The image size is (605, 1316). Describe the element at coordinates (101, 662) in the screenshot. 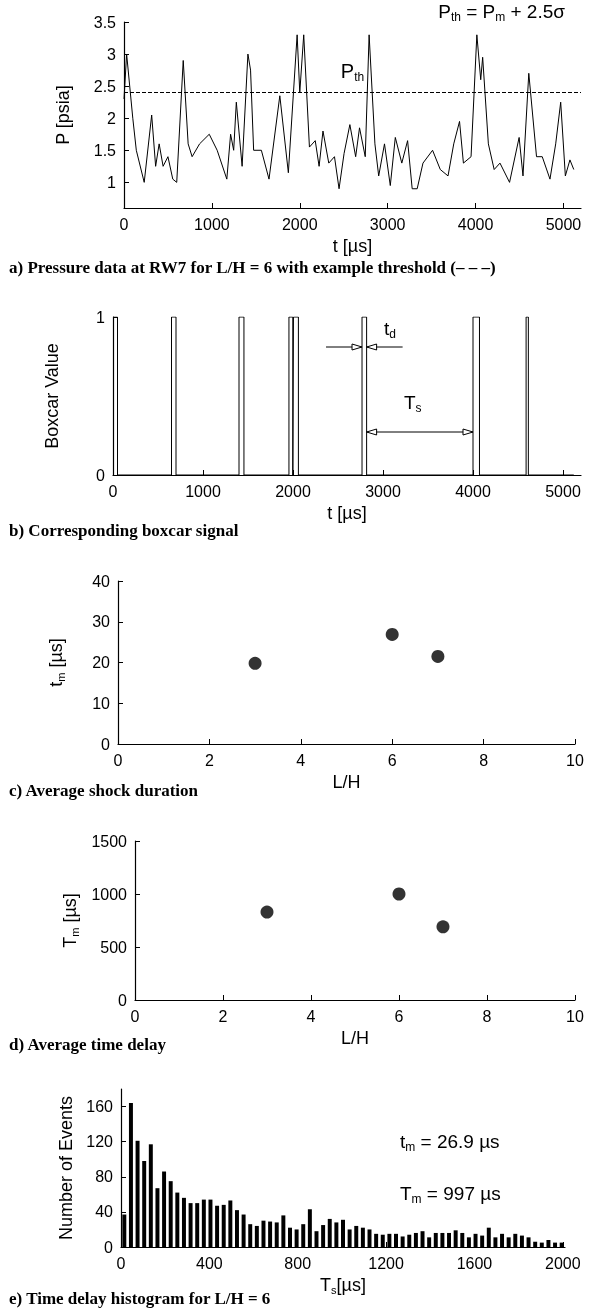

I see `y-tick-label: 20` at that location.